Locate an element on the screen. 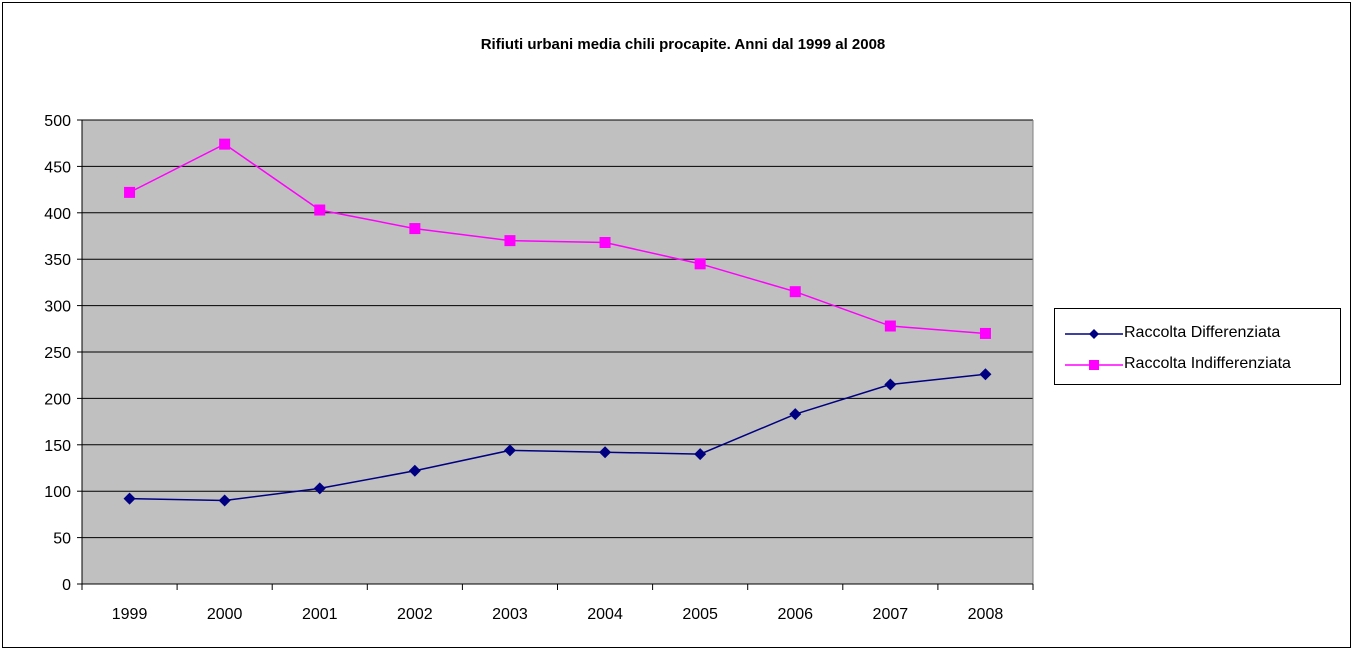 The image size is (1353, 650). x-tick-label: 2006 is located at coordinates (795, 614).